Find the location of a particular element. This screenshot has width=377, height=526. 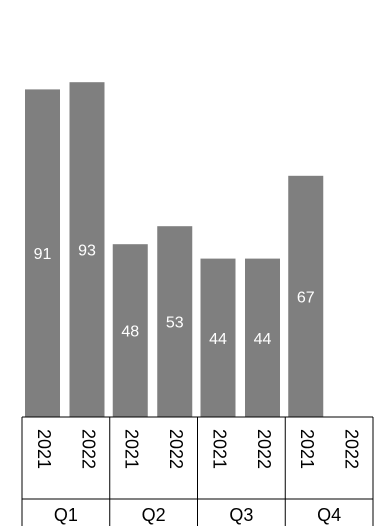

tick-label-q4-2021: 2021 is located at coordinates (307, 449).